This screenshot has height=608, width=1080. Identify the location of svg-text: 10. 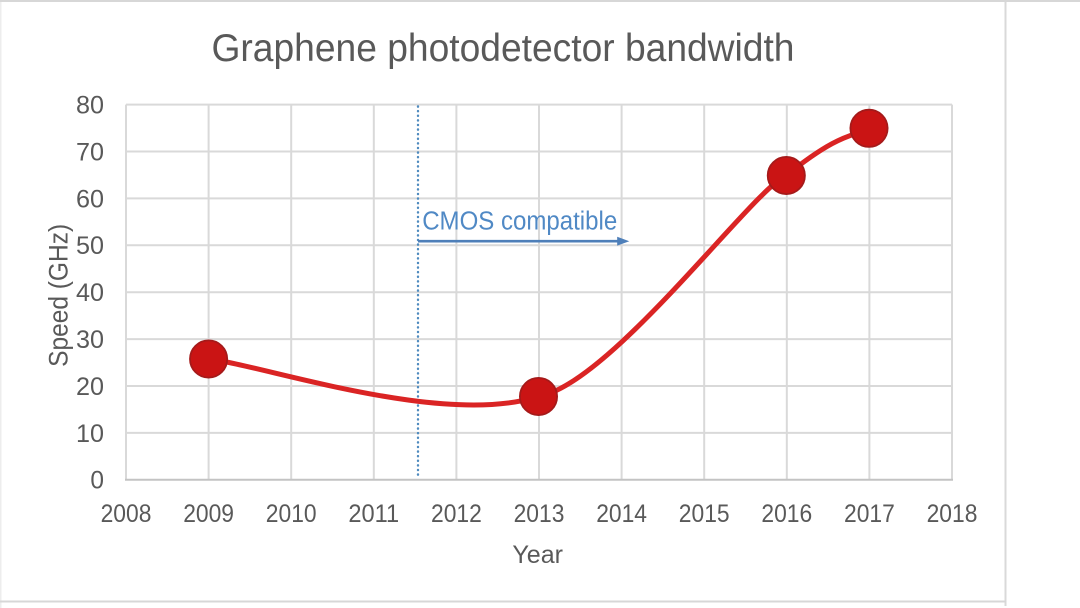
(90, 434).